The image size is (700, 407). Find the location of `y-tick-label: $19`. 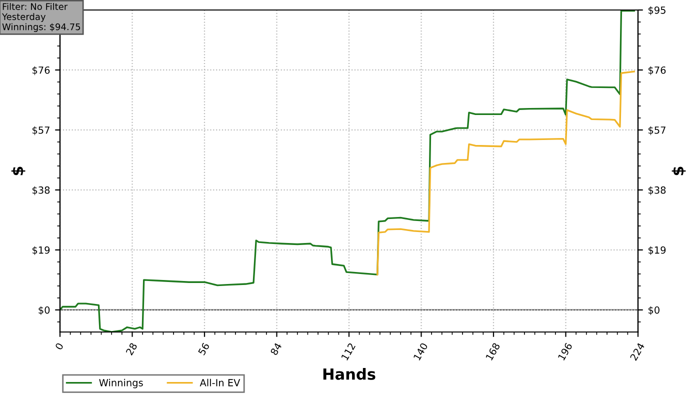

y-tick-label: $19 is located at coordinates (41, 251).